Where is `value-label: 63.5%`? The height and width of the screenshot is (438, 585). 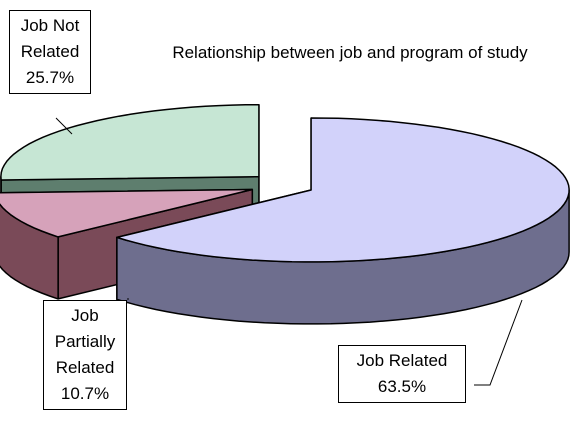
value-label: 63.5% is located at coordinates (402, 386).